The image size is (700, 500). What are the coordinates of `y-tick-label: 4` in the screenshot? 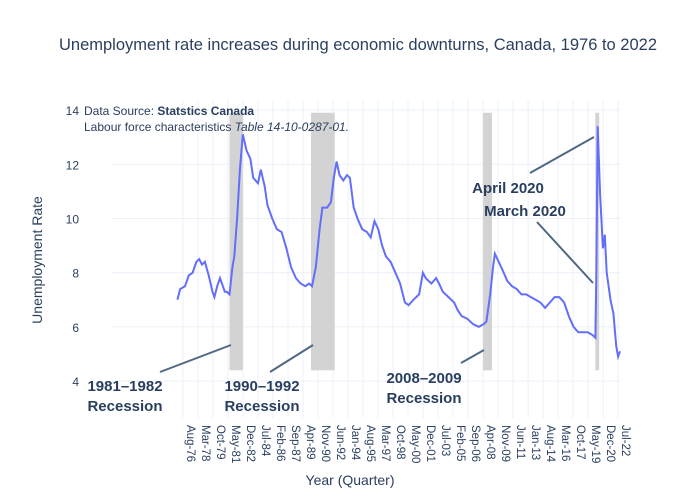 It's located at (75, 382).